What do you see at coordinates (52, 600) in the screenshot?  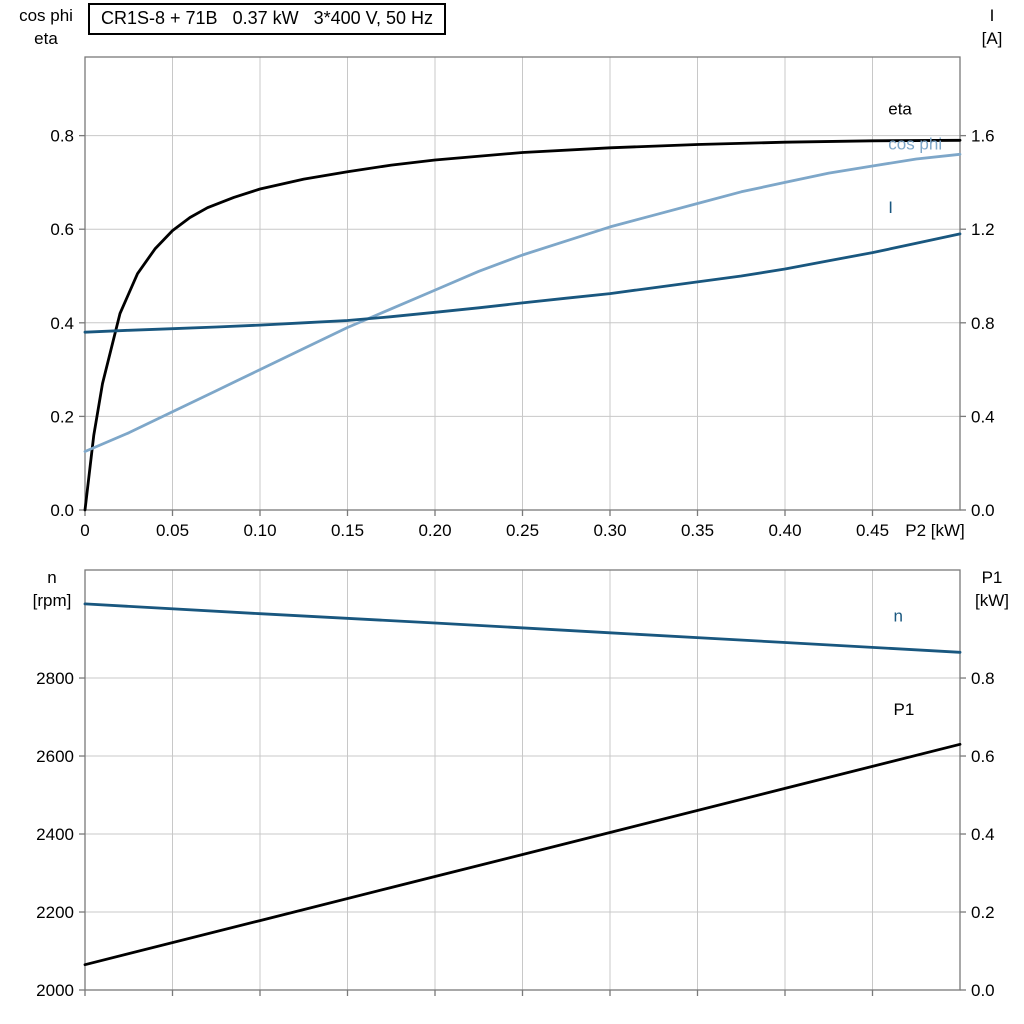 I see `axis-title-speed-unit: [rpm]` at bounding box center [52, 600].